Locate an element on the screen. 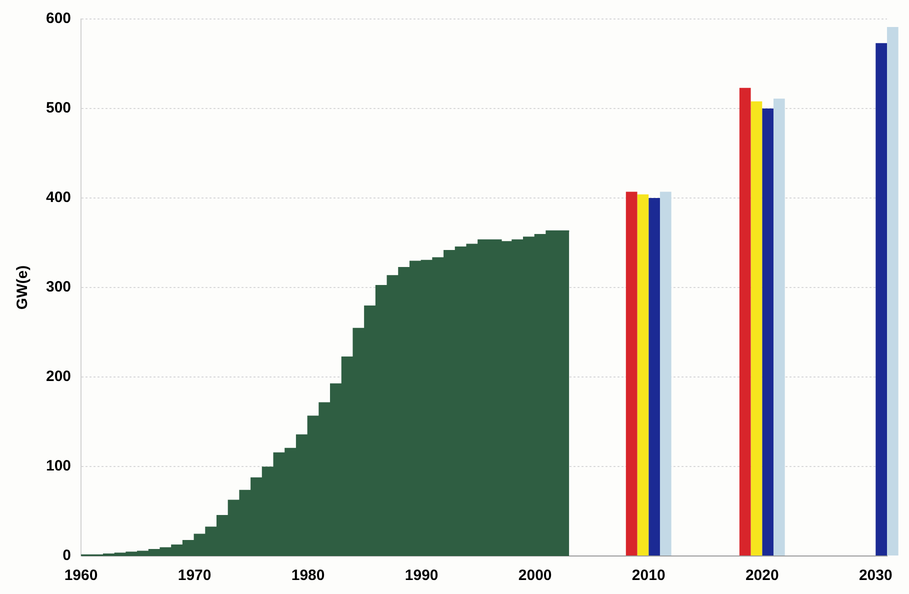 The image size is (909, 594). y-tick-label: 100 is located at coordinates (59, 466).